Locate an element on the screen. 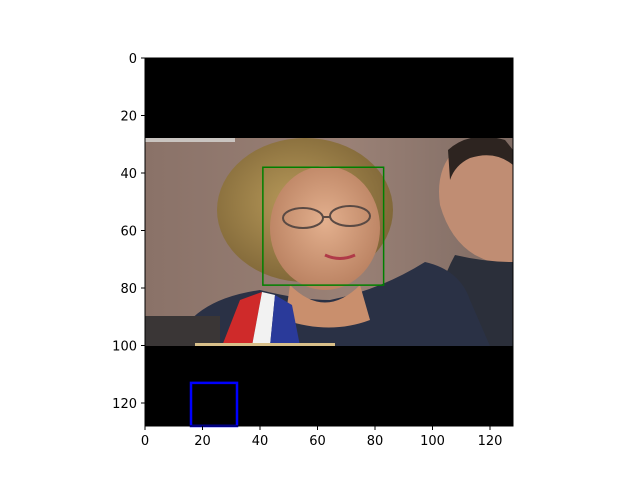 This screenshot has height=480, width=640. x-tick-label: 60 is located at coordinates (317, 441).